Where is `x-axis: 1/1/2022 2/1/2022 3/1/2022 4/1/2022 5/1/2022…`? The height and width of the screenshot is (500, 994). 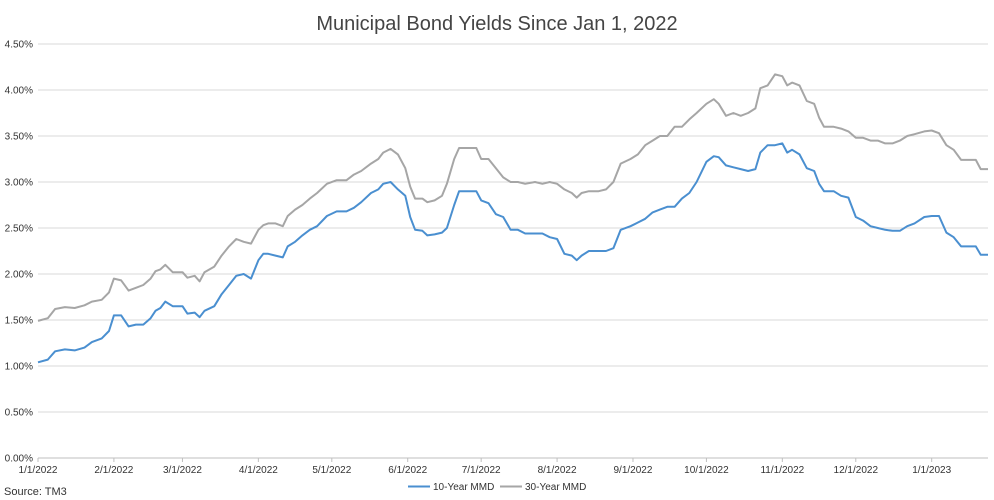 x-axis: 1/1/2022 2/1/2022 3/1/2022 4/1/2022 5/1/2022… is located at coordinates (485, 467).